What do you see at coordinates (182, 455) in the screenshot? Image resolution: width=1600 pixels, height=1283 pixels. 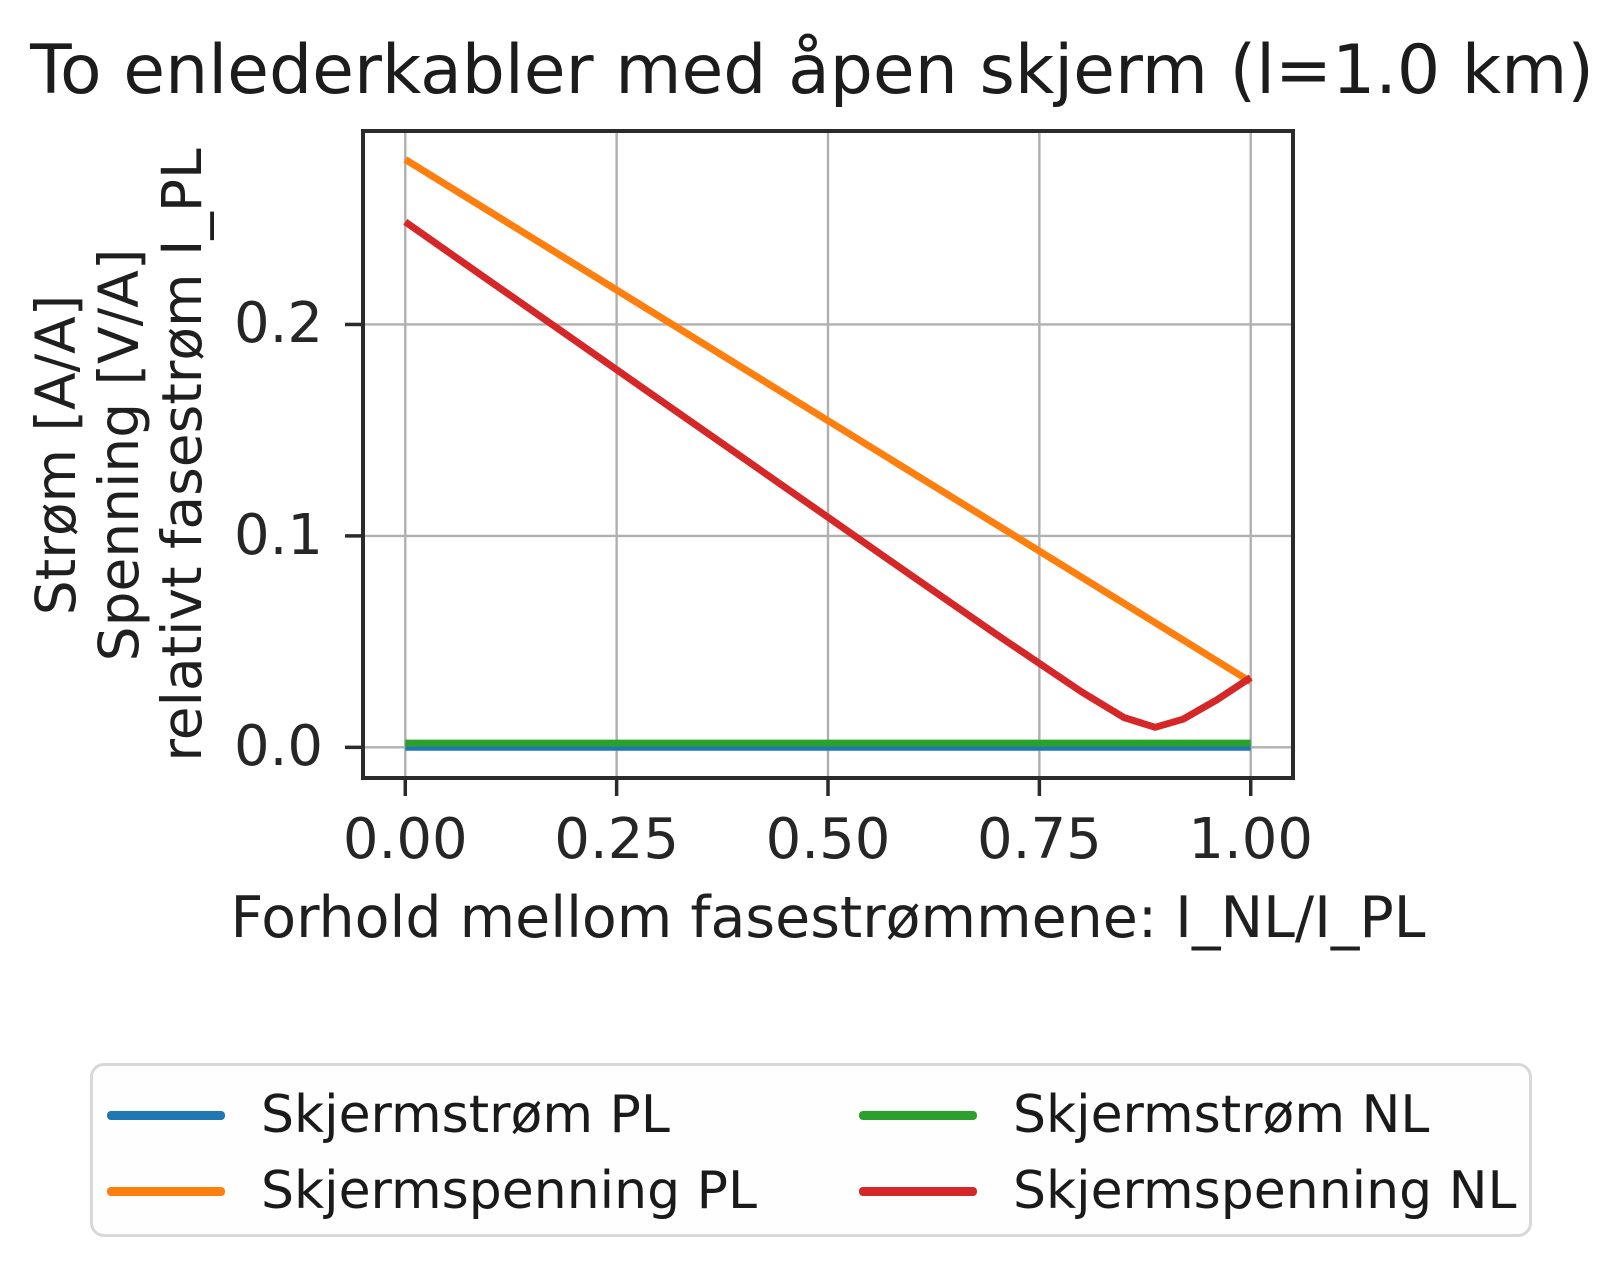 I see `y-axis-label-line-3: relativt fasestrøm I_PL` at bounding box center [182, 455].